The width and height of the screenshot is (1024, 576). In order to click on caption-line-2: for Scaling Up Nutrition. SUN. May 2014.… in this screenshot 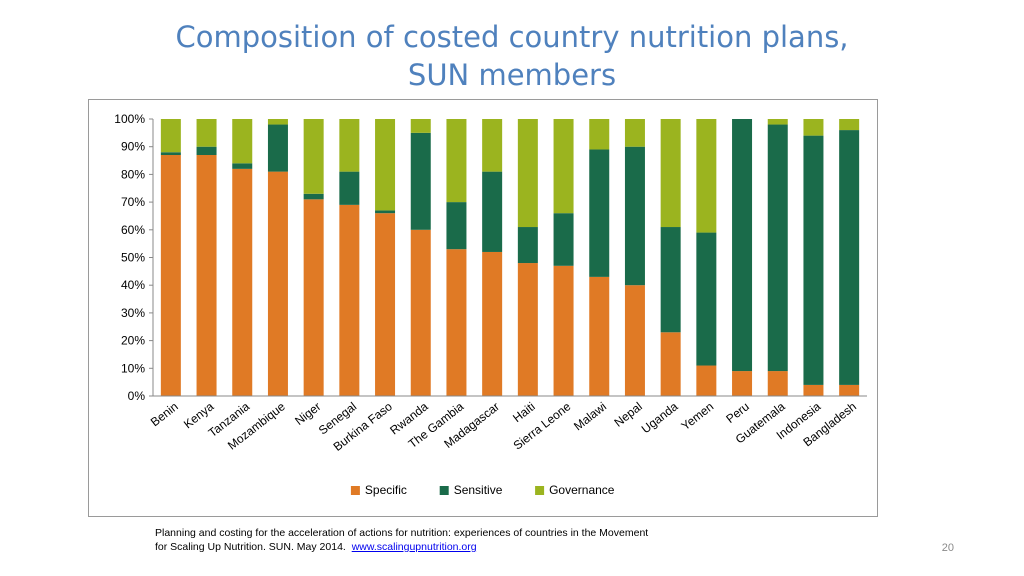, I will do `click(465, 547)`.